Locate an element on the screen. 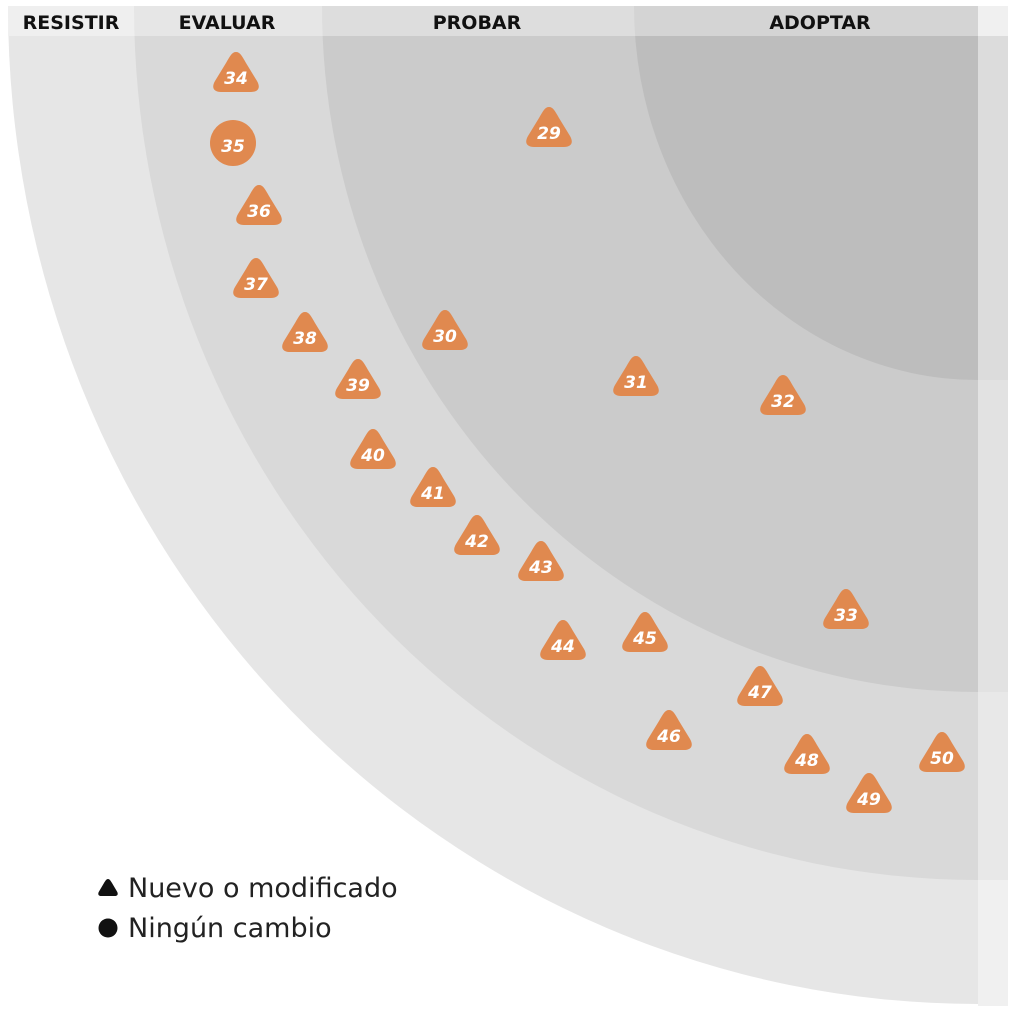 This screenshot has height=1016, width=1016. blip-35: 35 is located at coordinates (233, 143).